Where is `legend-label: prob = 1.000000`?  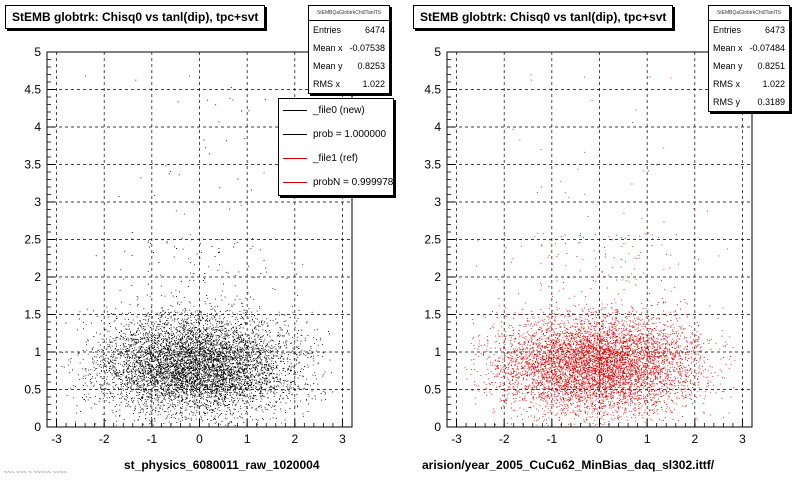
legend-label: prob = 1.000000 is located at coordinates (350, 134).